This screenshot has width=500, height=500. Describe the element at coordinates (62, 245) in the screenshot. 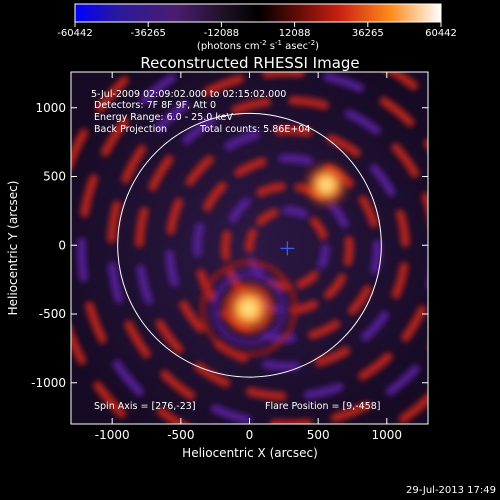

I see `y-tick-label: 0` at that location.